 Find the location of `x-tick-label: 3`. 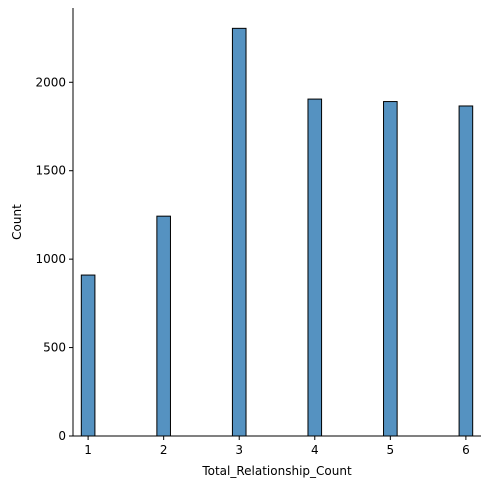

x-tick-label: 3 is located at coordinates (239, 450).